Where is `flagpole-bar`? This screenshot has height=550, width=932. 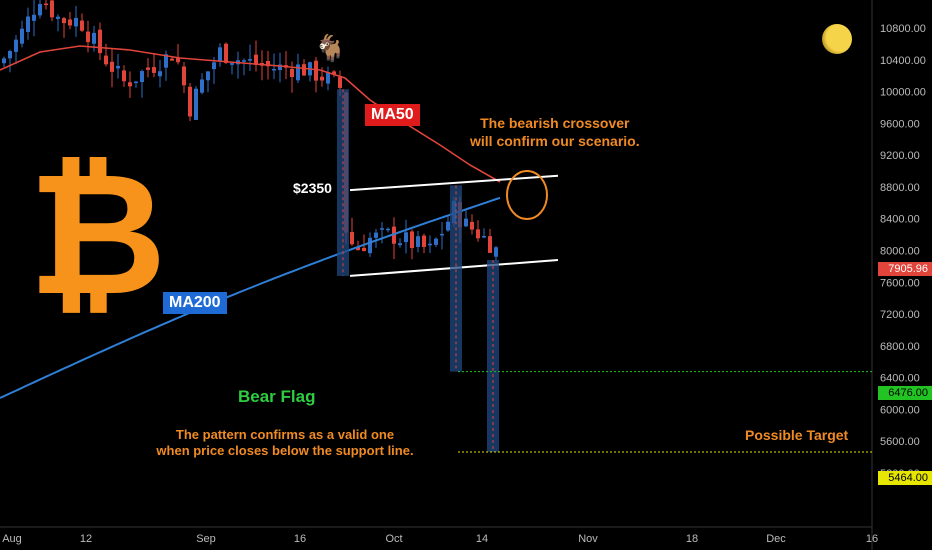
flagpole-bar is located at coordinates (343, 182).